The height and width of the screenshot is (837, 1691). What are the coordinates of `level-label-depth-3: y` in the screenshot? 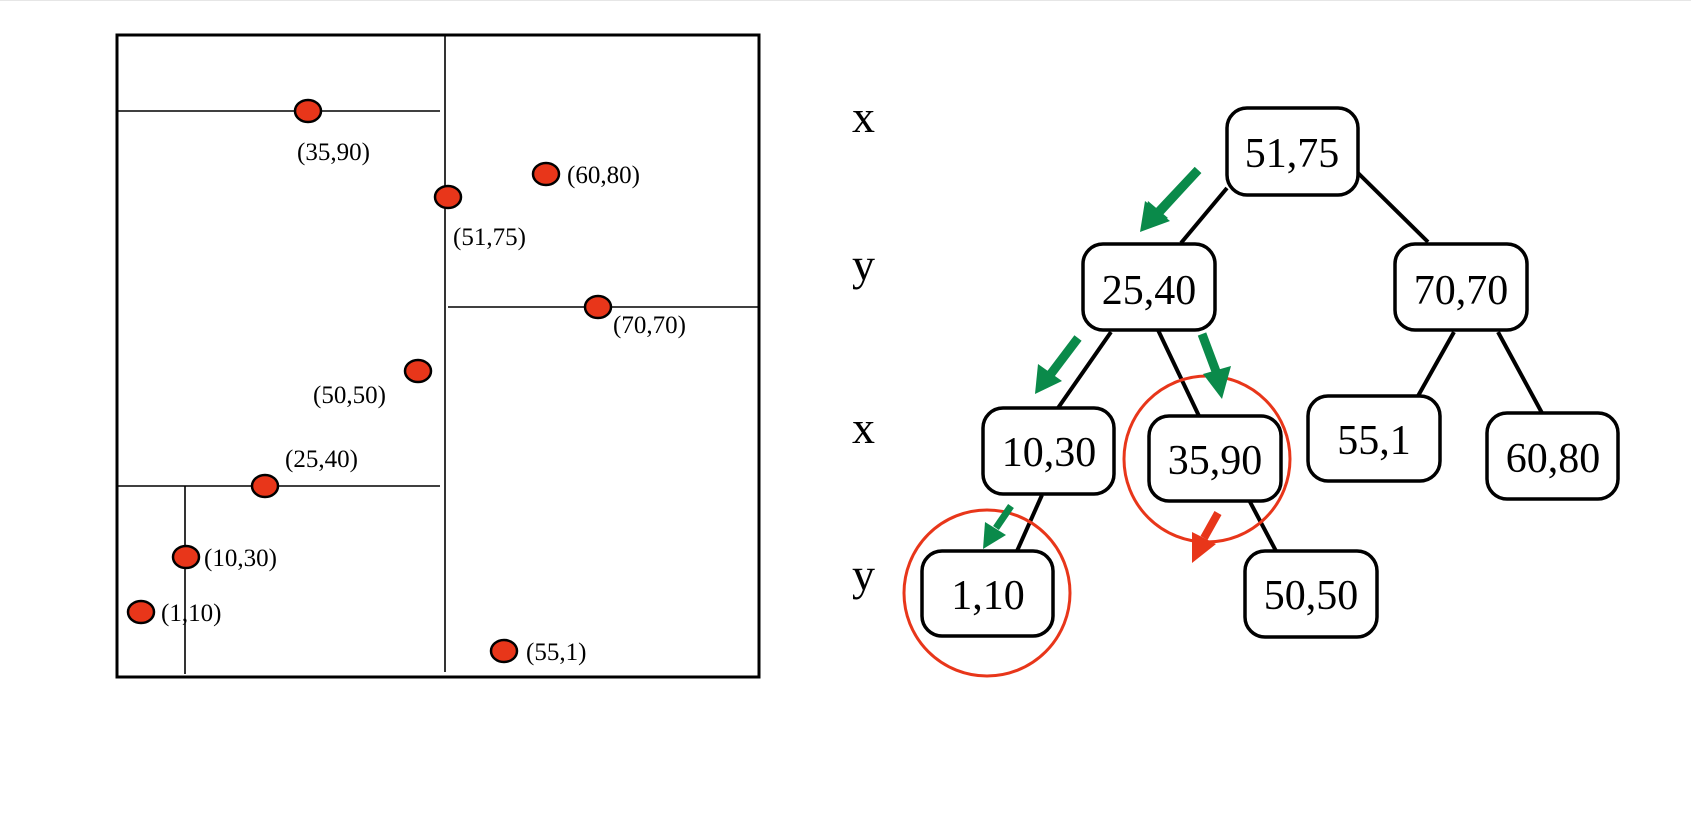 It's located at (863, 574).